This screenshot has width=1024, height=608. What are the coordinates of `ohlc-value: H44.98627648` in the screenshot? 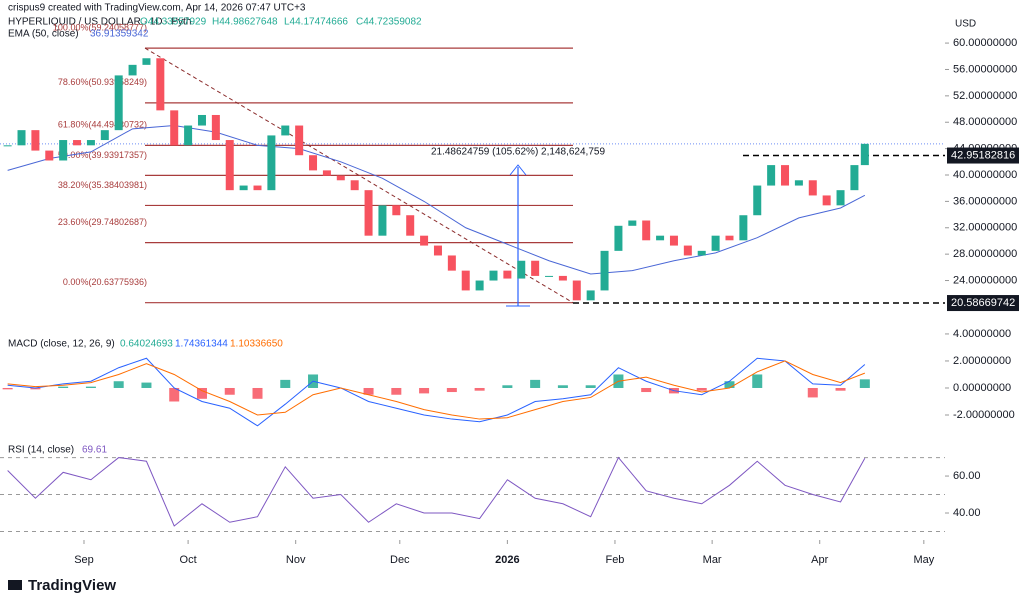 It's located at (245, 22).